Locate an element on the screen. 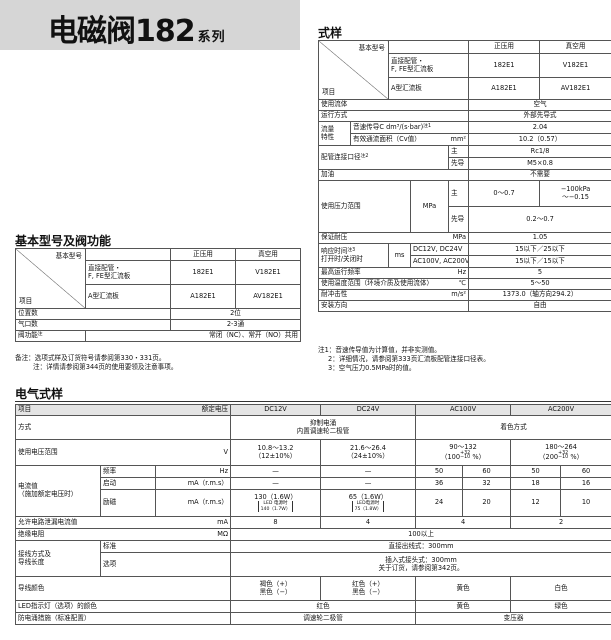 This screenshot has width=611, height=640. text-block: 备注：选项式样及订货符号请参阅第330・331页。 is located at coordinates (90, 358).